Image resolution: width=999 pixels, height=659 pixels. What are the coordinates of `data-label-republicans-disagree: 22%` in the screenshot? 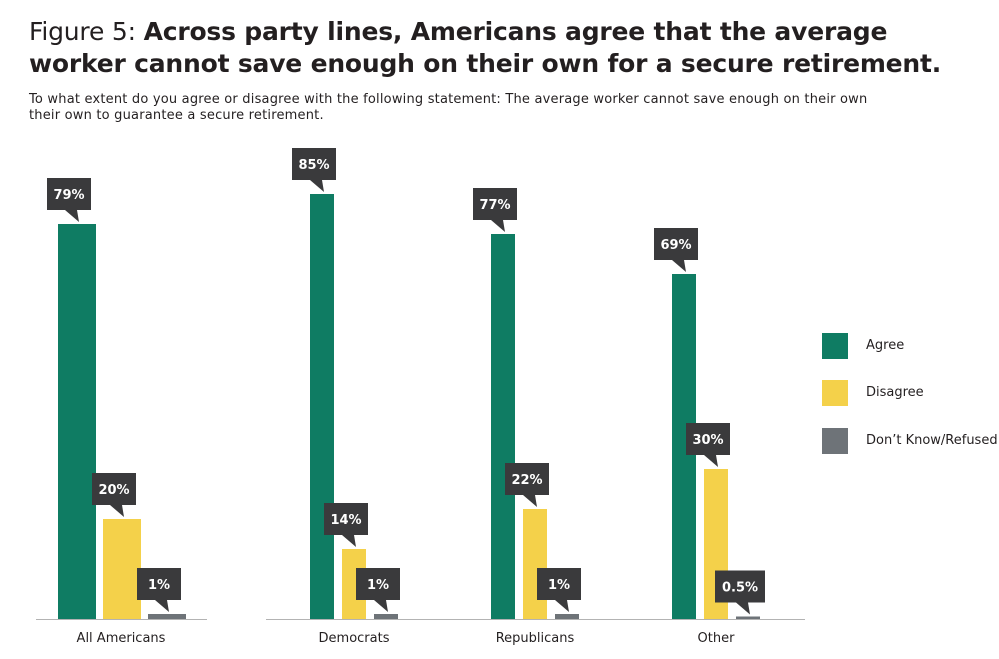 It's located at (526, 480).